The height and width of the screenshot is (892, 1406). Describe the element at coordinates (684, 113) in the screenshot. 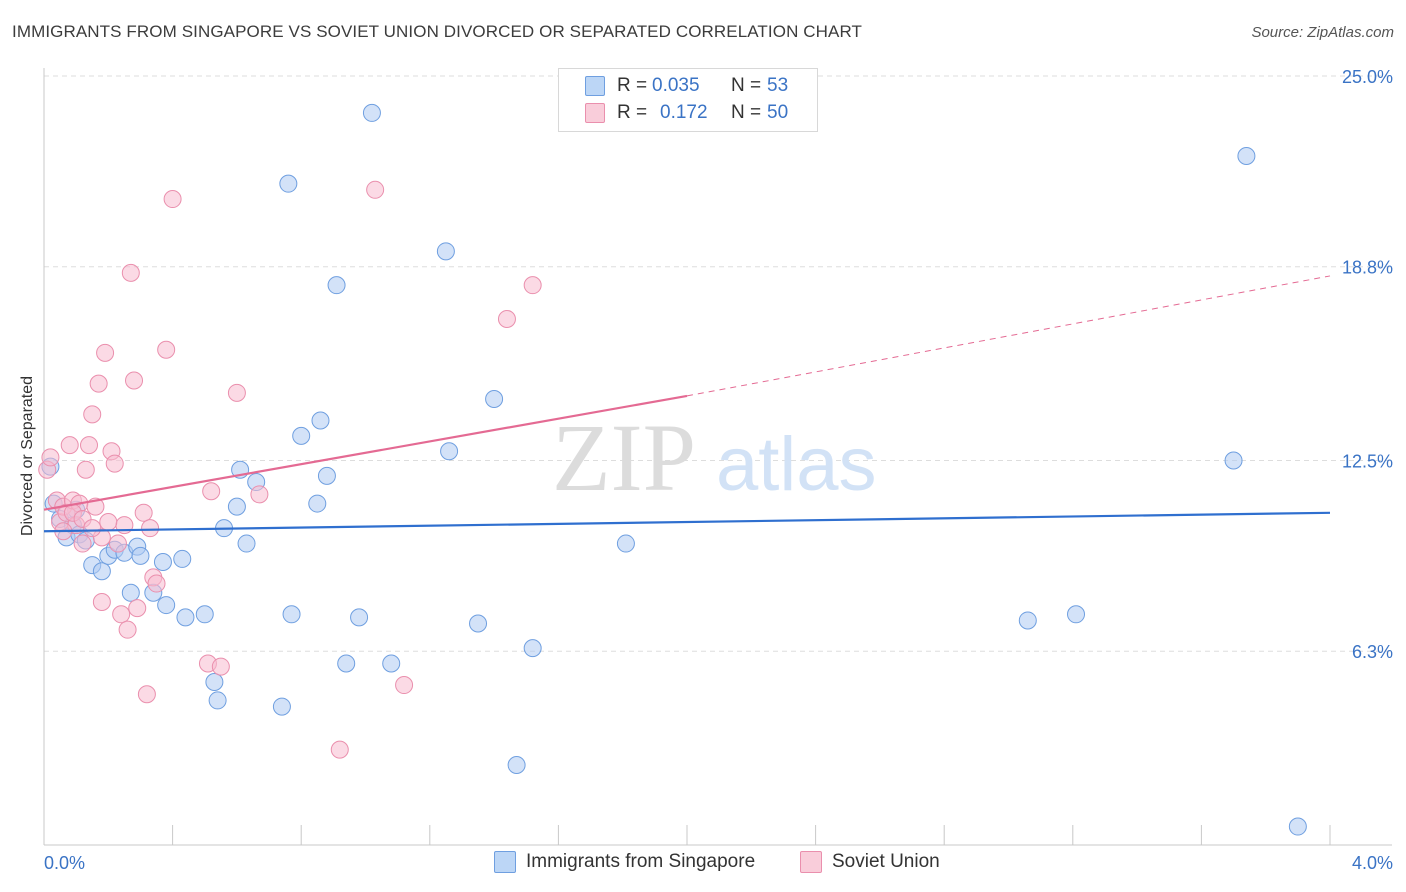

I see `legend-r-value: 0.172` at that location.